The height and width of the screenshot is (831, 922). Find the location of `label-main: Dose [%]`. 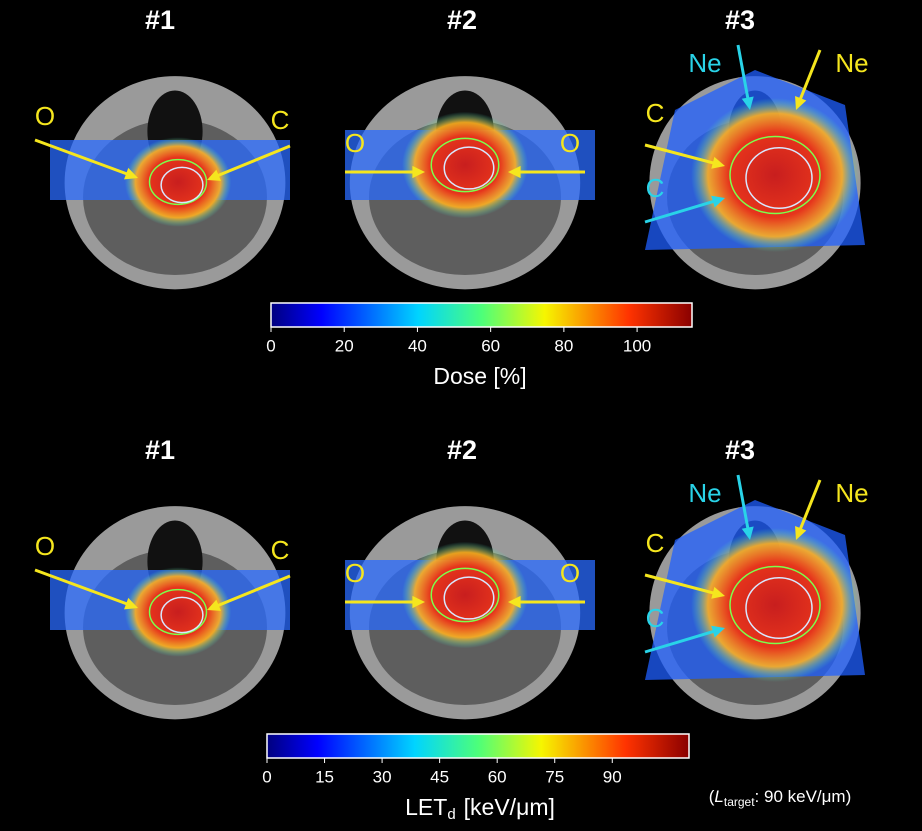

label-main: Dose [%] is located at coordinates (479, 376).